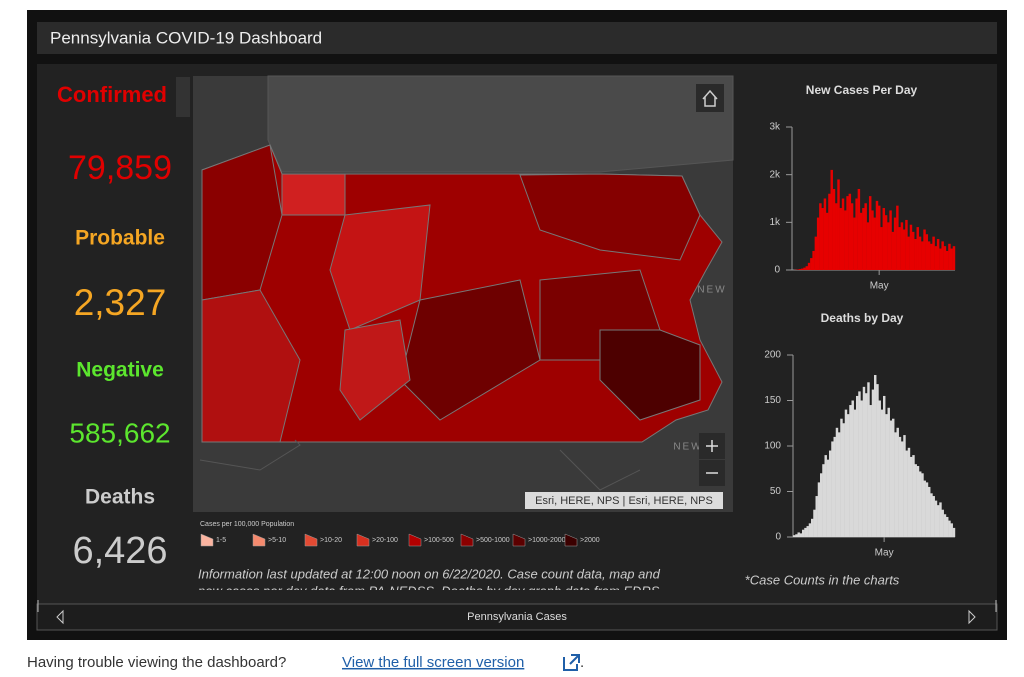 The width and height of the screenshot is (1024, 677). What do you see at coordinates (687, 447) in the screenshot?
I see `map-label: NEW` at bounding box center [687, 447].